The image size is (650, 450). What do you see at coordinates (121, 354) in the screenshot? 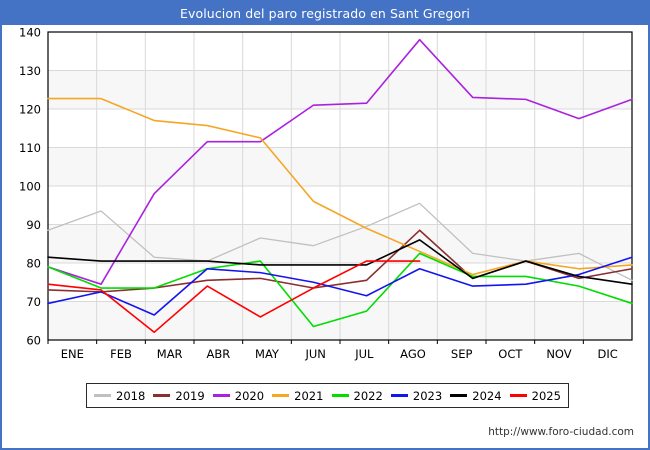
I see `x-axis-tick-label-feb: FEB` at bounding box center [121, 354].